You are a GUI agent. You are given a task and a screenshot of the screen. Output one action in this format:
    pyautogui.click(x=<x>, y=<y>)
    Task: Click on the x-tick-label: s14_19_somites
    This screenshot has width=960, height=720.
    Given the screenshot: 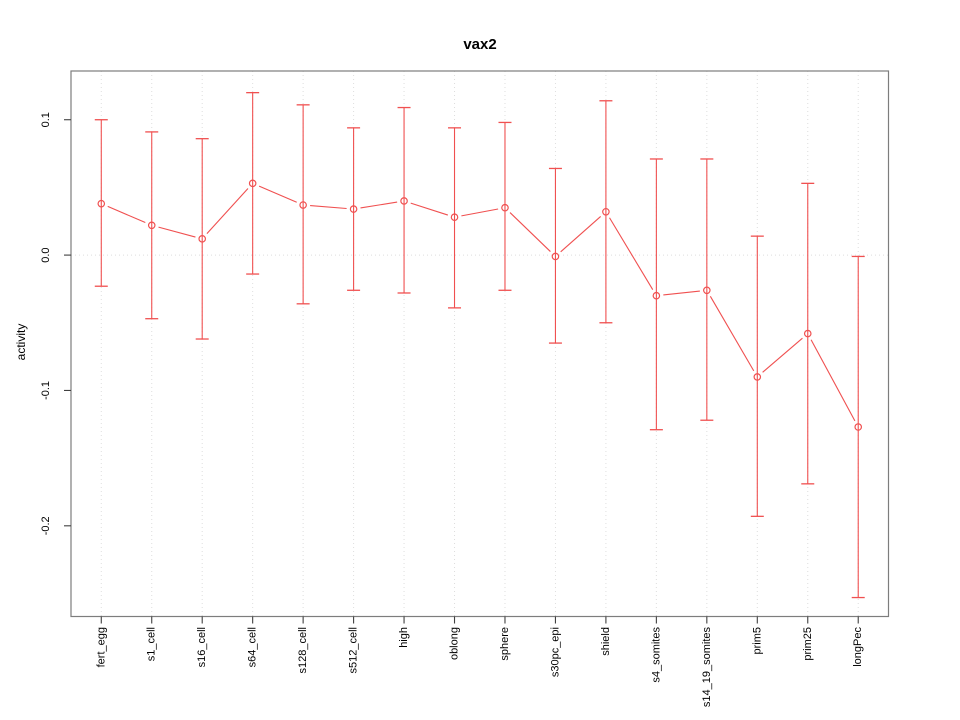 What is the action you would take?
    pyautogui.click(x=707, y=667)
    